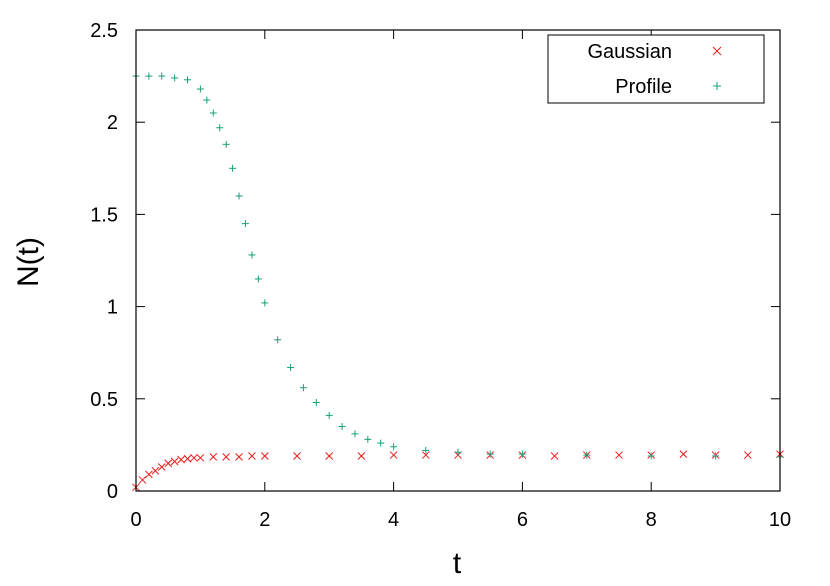 The width and height of the screenshot is (830, 586). I want to click on legend: Gaussian Profile, so click(656, 69).